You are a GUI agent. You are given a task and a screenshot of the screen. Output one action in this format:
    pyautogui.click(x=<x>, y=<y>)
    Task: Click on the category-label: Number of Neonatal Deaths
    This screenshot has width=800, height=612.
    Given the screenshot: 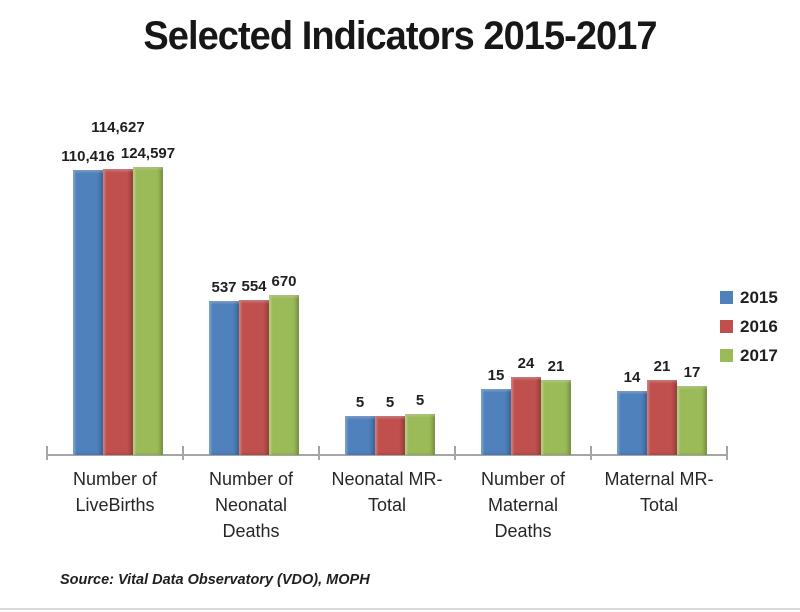 What is the action you would take?
    pyautogui.click(x=251, y=505)
    